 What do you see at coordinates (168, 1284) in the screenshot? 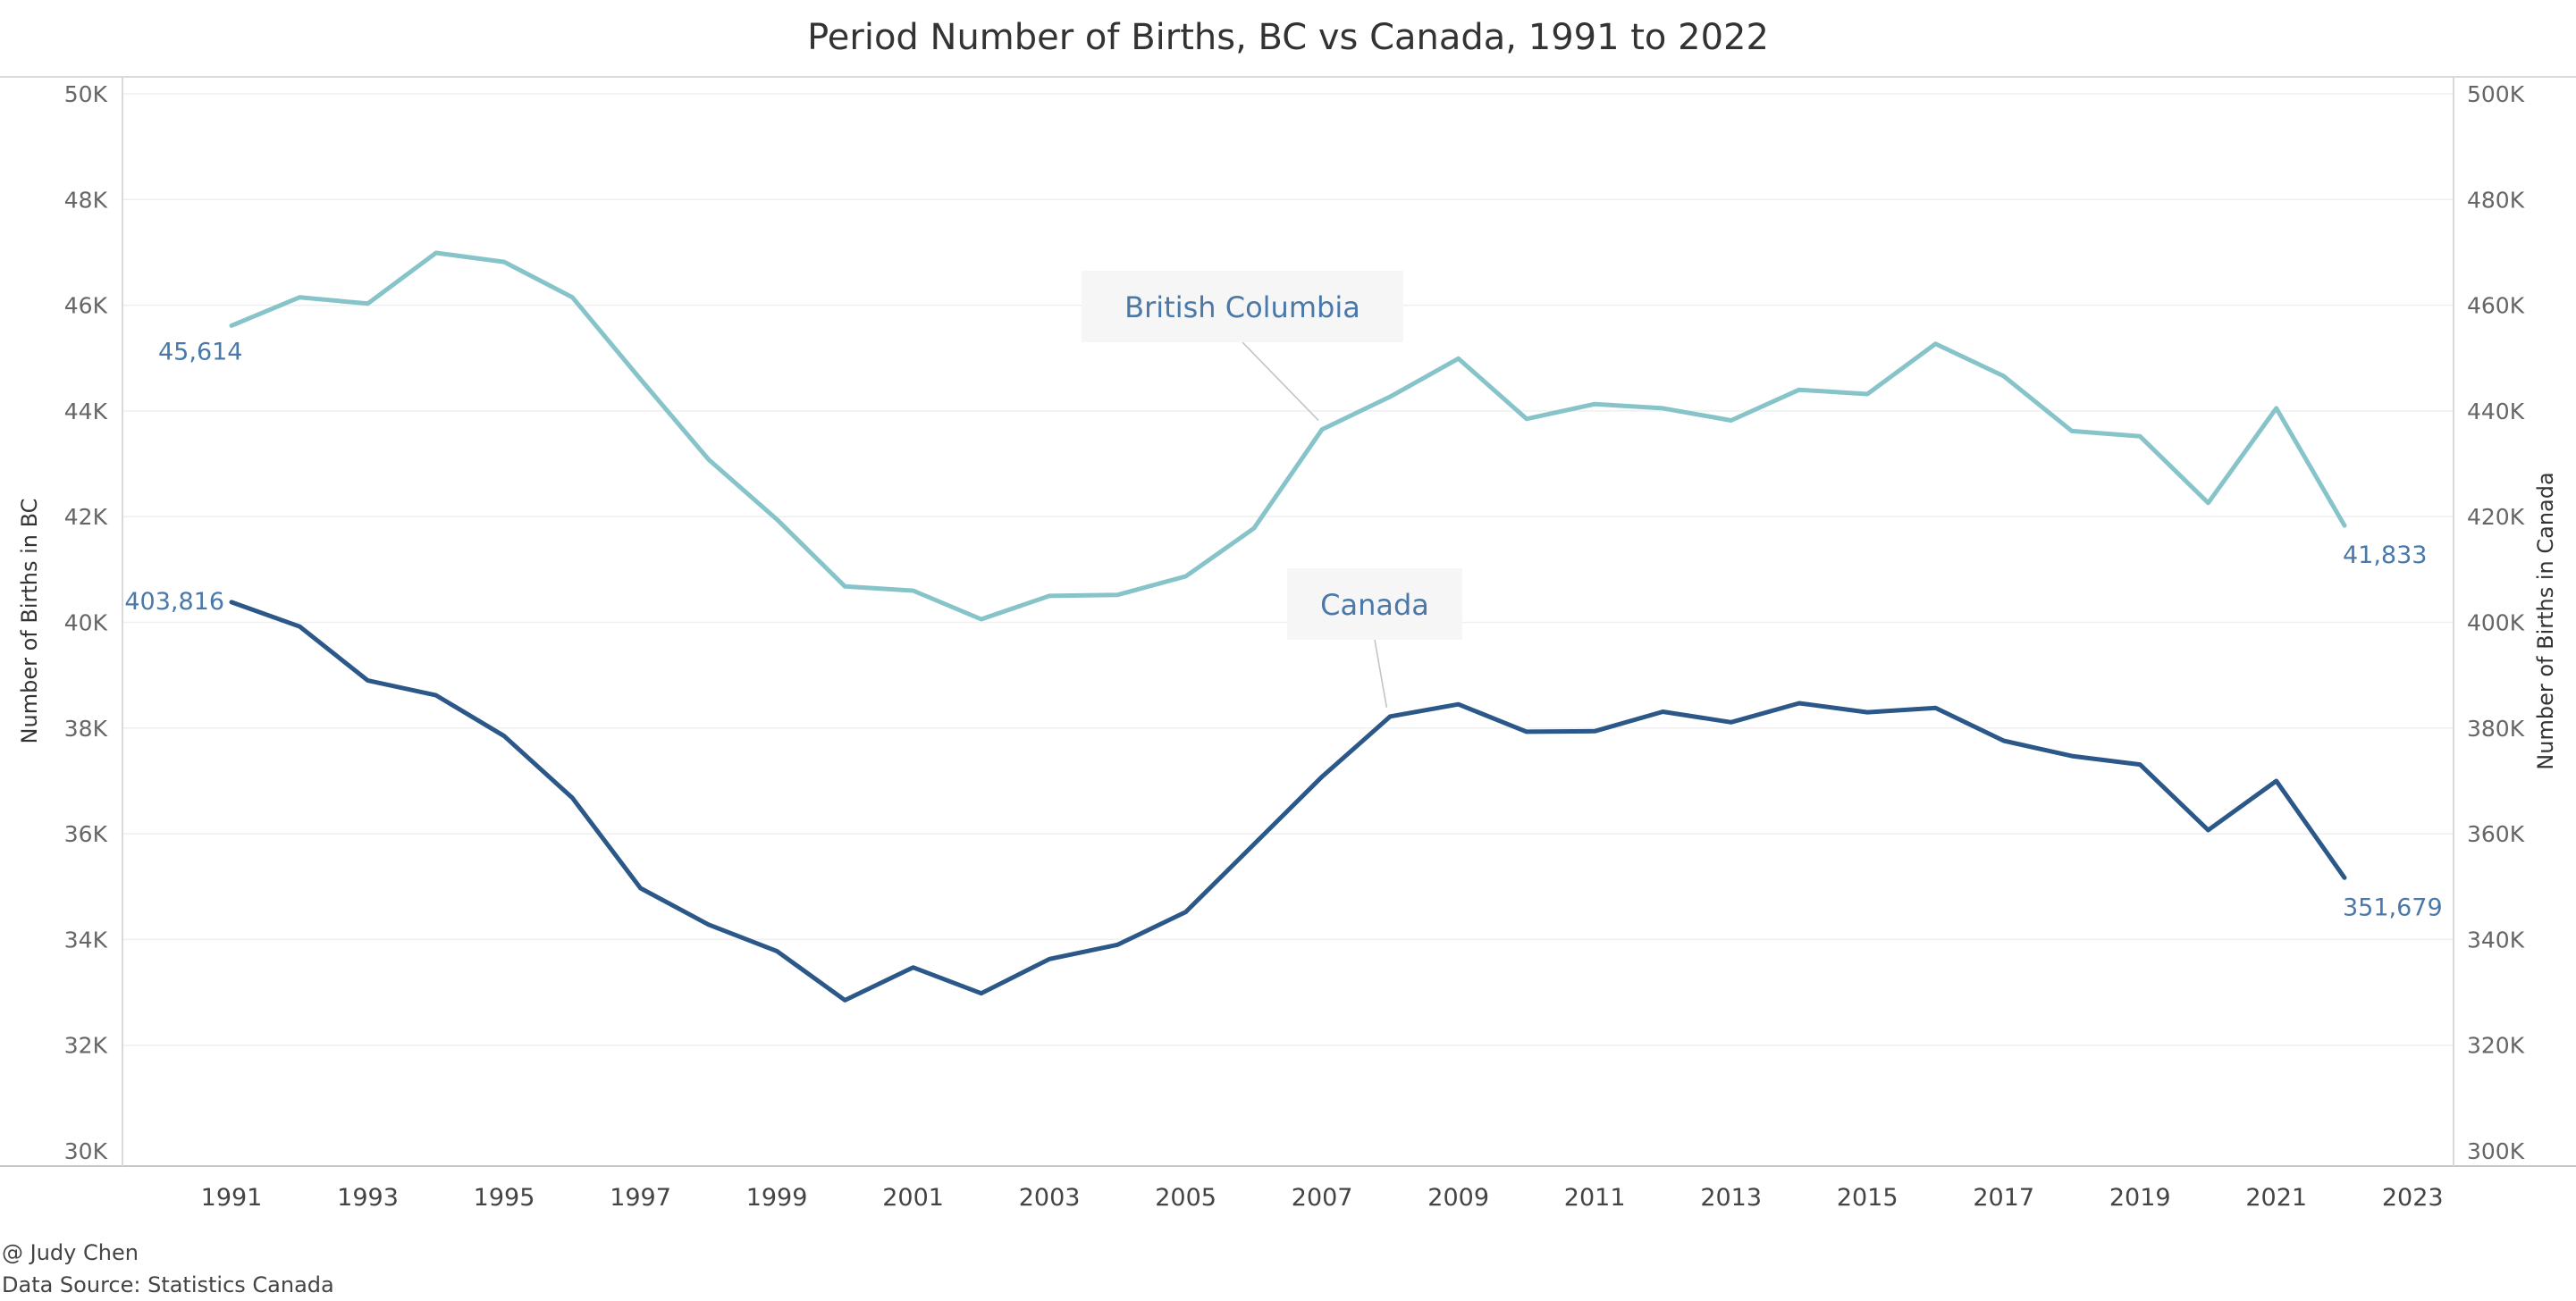
I see `footer-source: Data Source: Statistics Canada` at bounding box center [168, 1284].